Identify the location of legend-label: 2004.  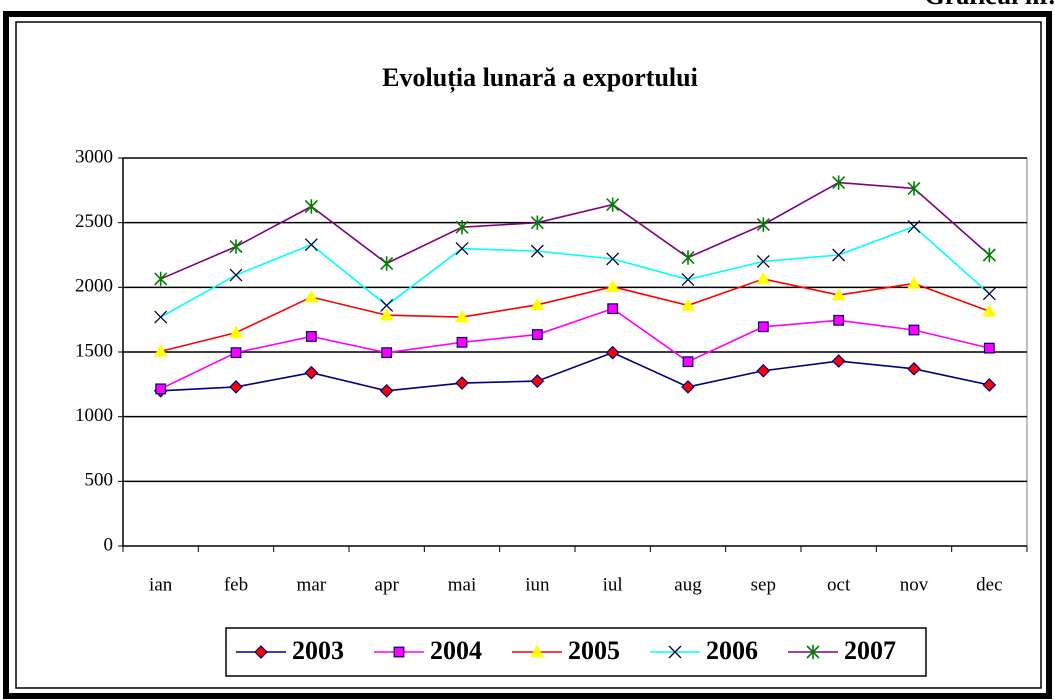
(456, 650).